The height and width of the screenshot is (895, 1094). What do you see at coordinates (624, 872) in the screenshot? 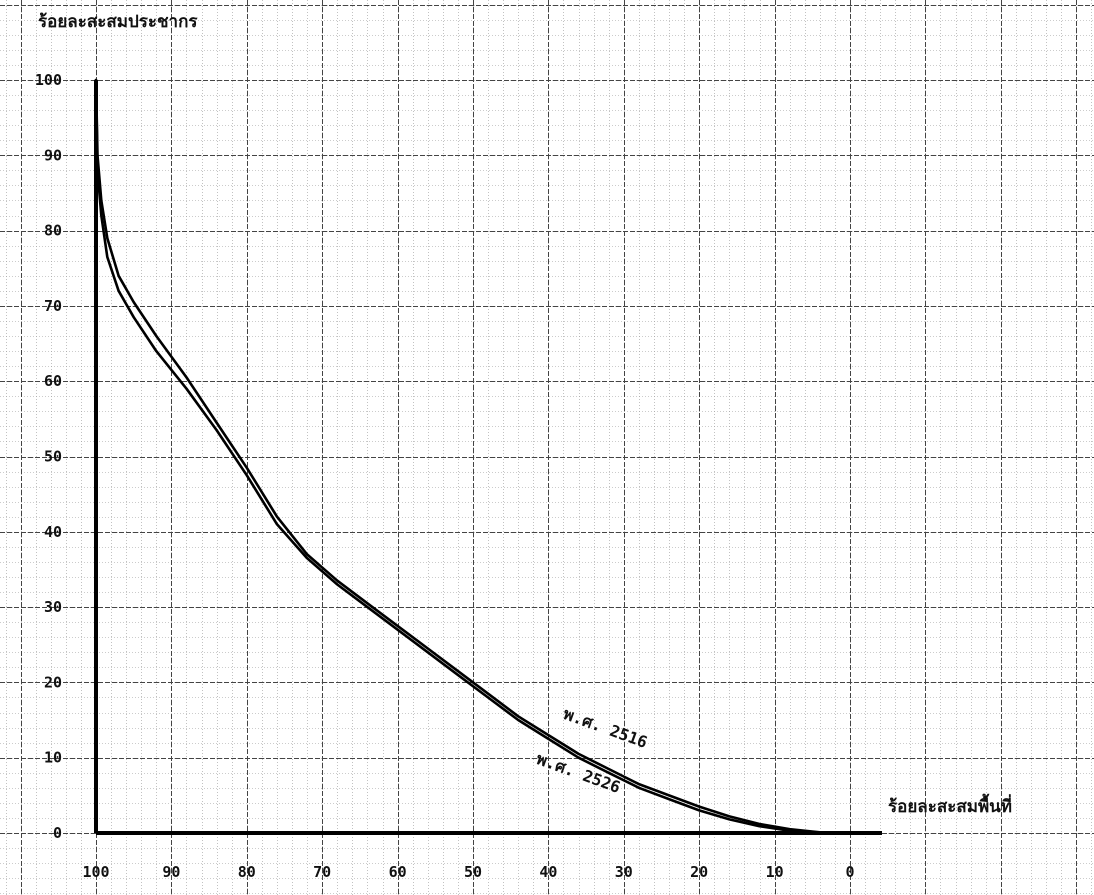
I see `x-tick-label: 30` at bounding box center [624, 872].